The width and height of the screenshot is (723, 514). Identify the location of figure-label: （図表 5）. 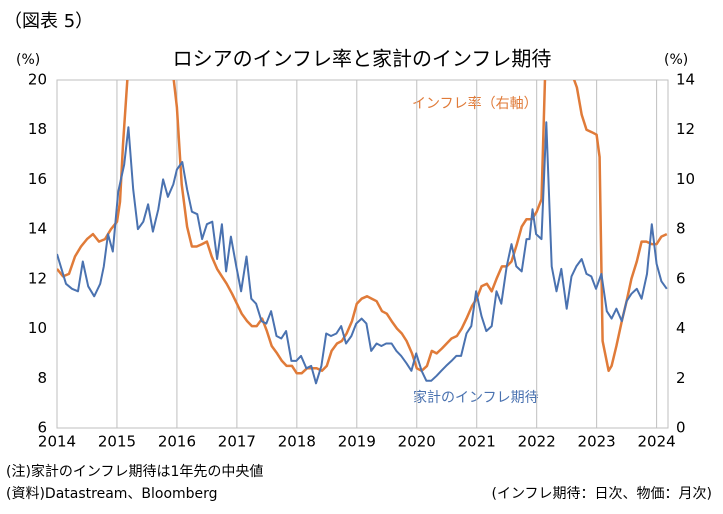
(48, 21).